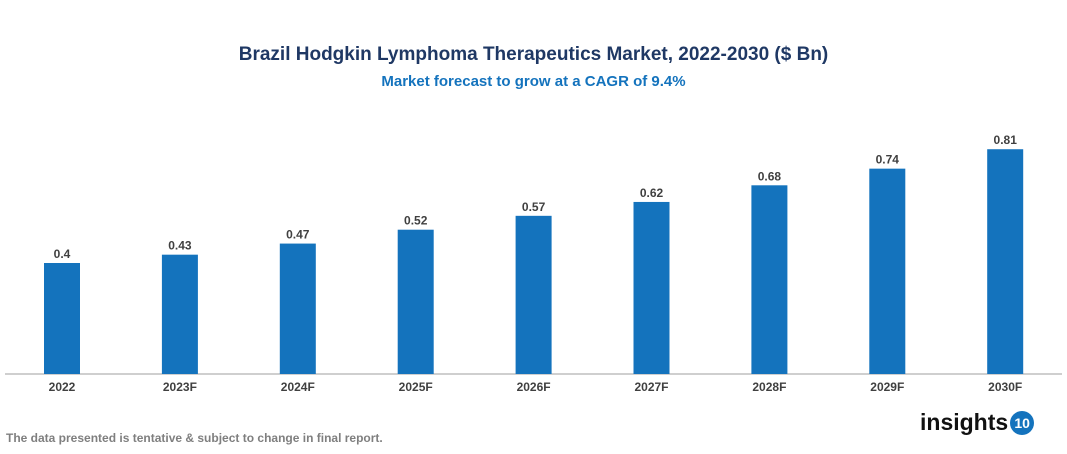 This screenshot has height=454, width=1067. What do you see at coordinates (298, 235) in the screenshot?
I see `data-label: 0.47` at bounding box center [298, 235].